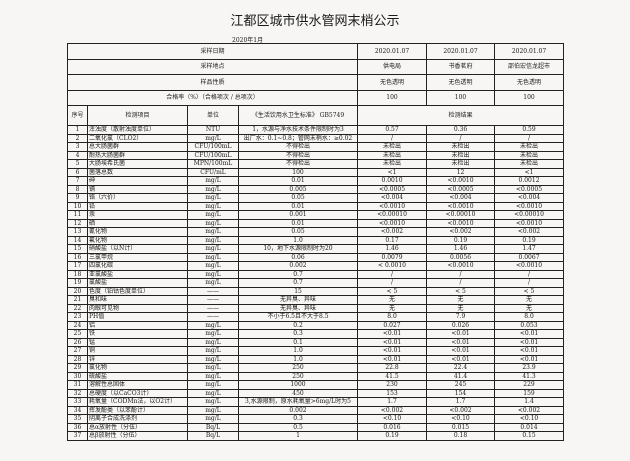 Image resolution: width=630 pixels, height=461 pixels. What do you see at coordinates (298, 402) in the screenshot?
I see `row-standard: 3,水源限制，原水耗氧量>6mg/L时为5` at bounding box center [298, 402].